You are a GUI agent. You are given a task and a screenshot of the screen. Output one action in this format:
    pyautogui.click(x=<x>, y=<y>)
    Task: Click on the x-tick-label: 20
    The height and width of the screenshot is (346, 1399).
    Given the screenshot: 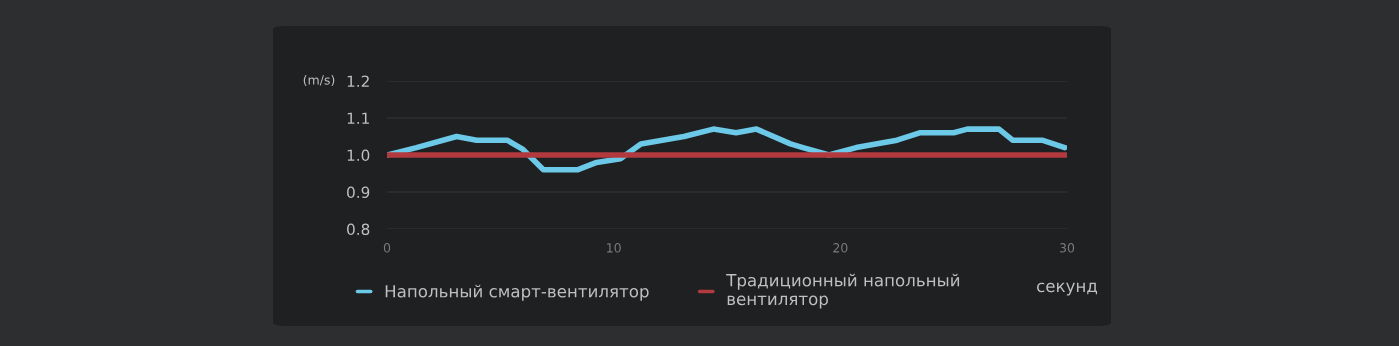 What is the action you would take?
    pyautogui.click(x=840, y=248)
    